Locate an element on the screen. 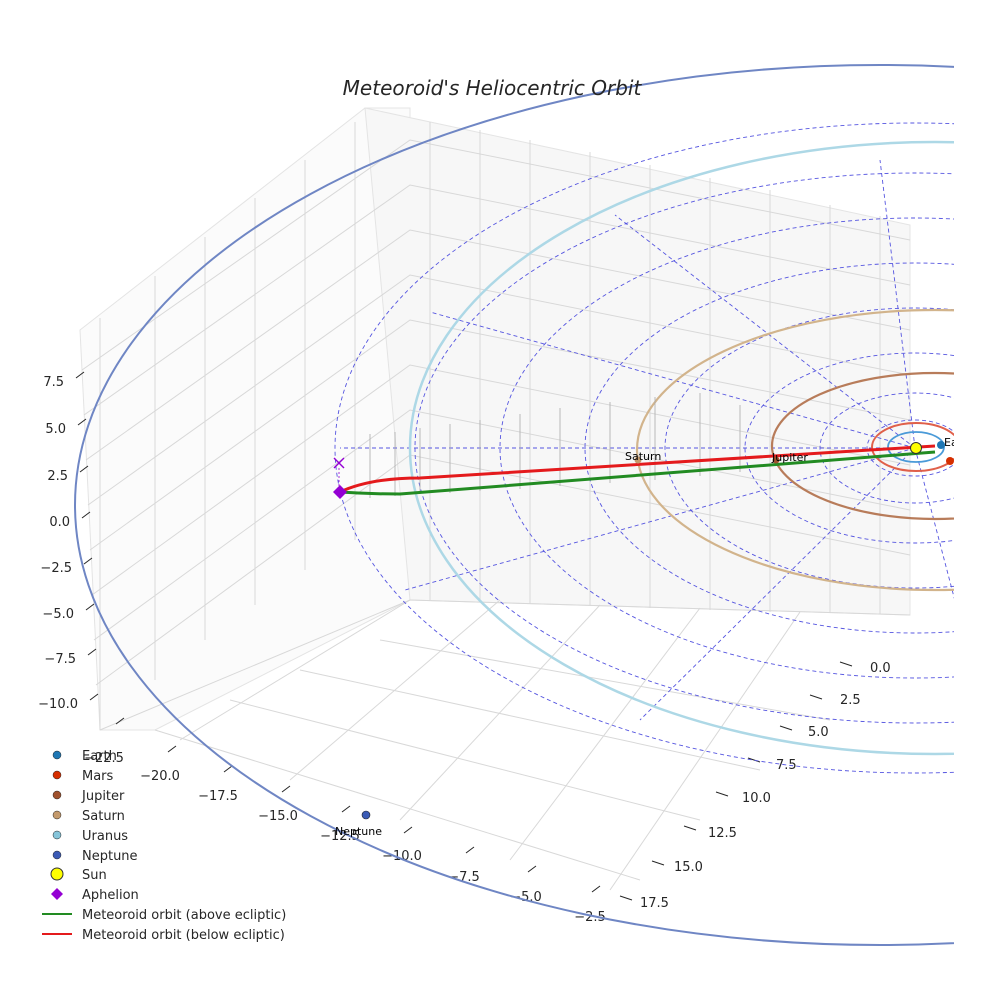 The height and width of the screenshot is (984, 984). earth-marker is located at coordinates (941, 445).